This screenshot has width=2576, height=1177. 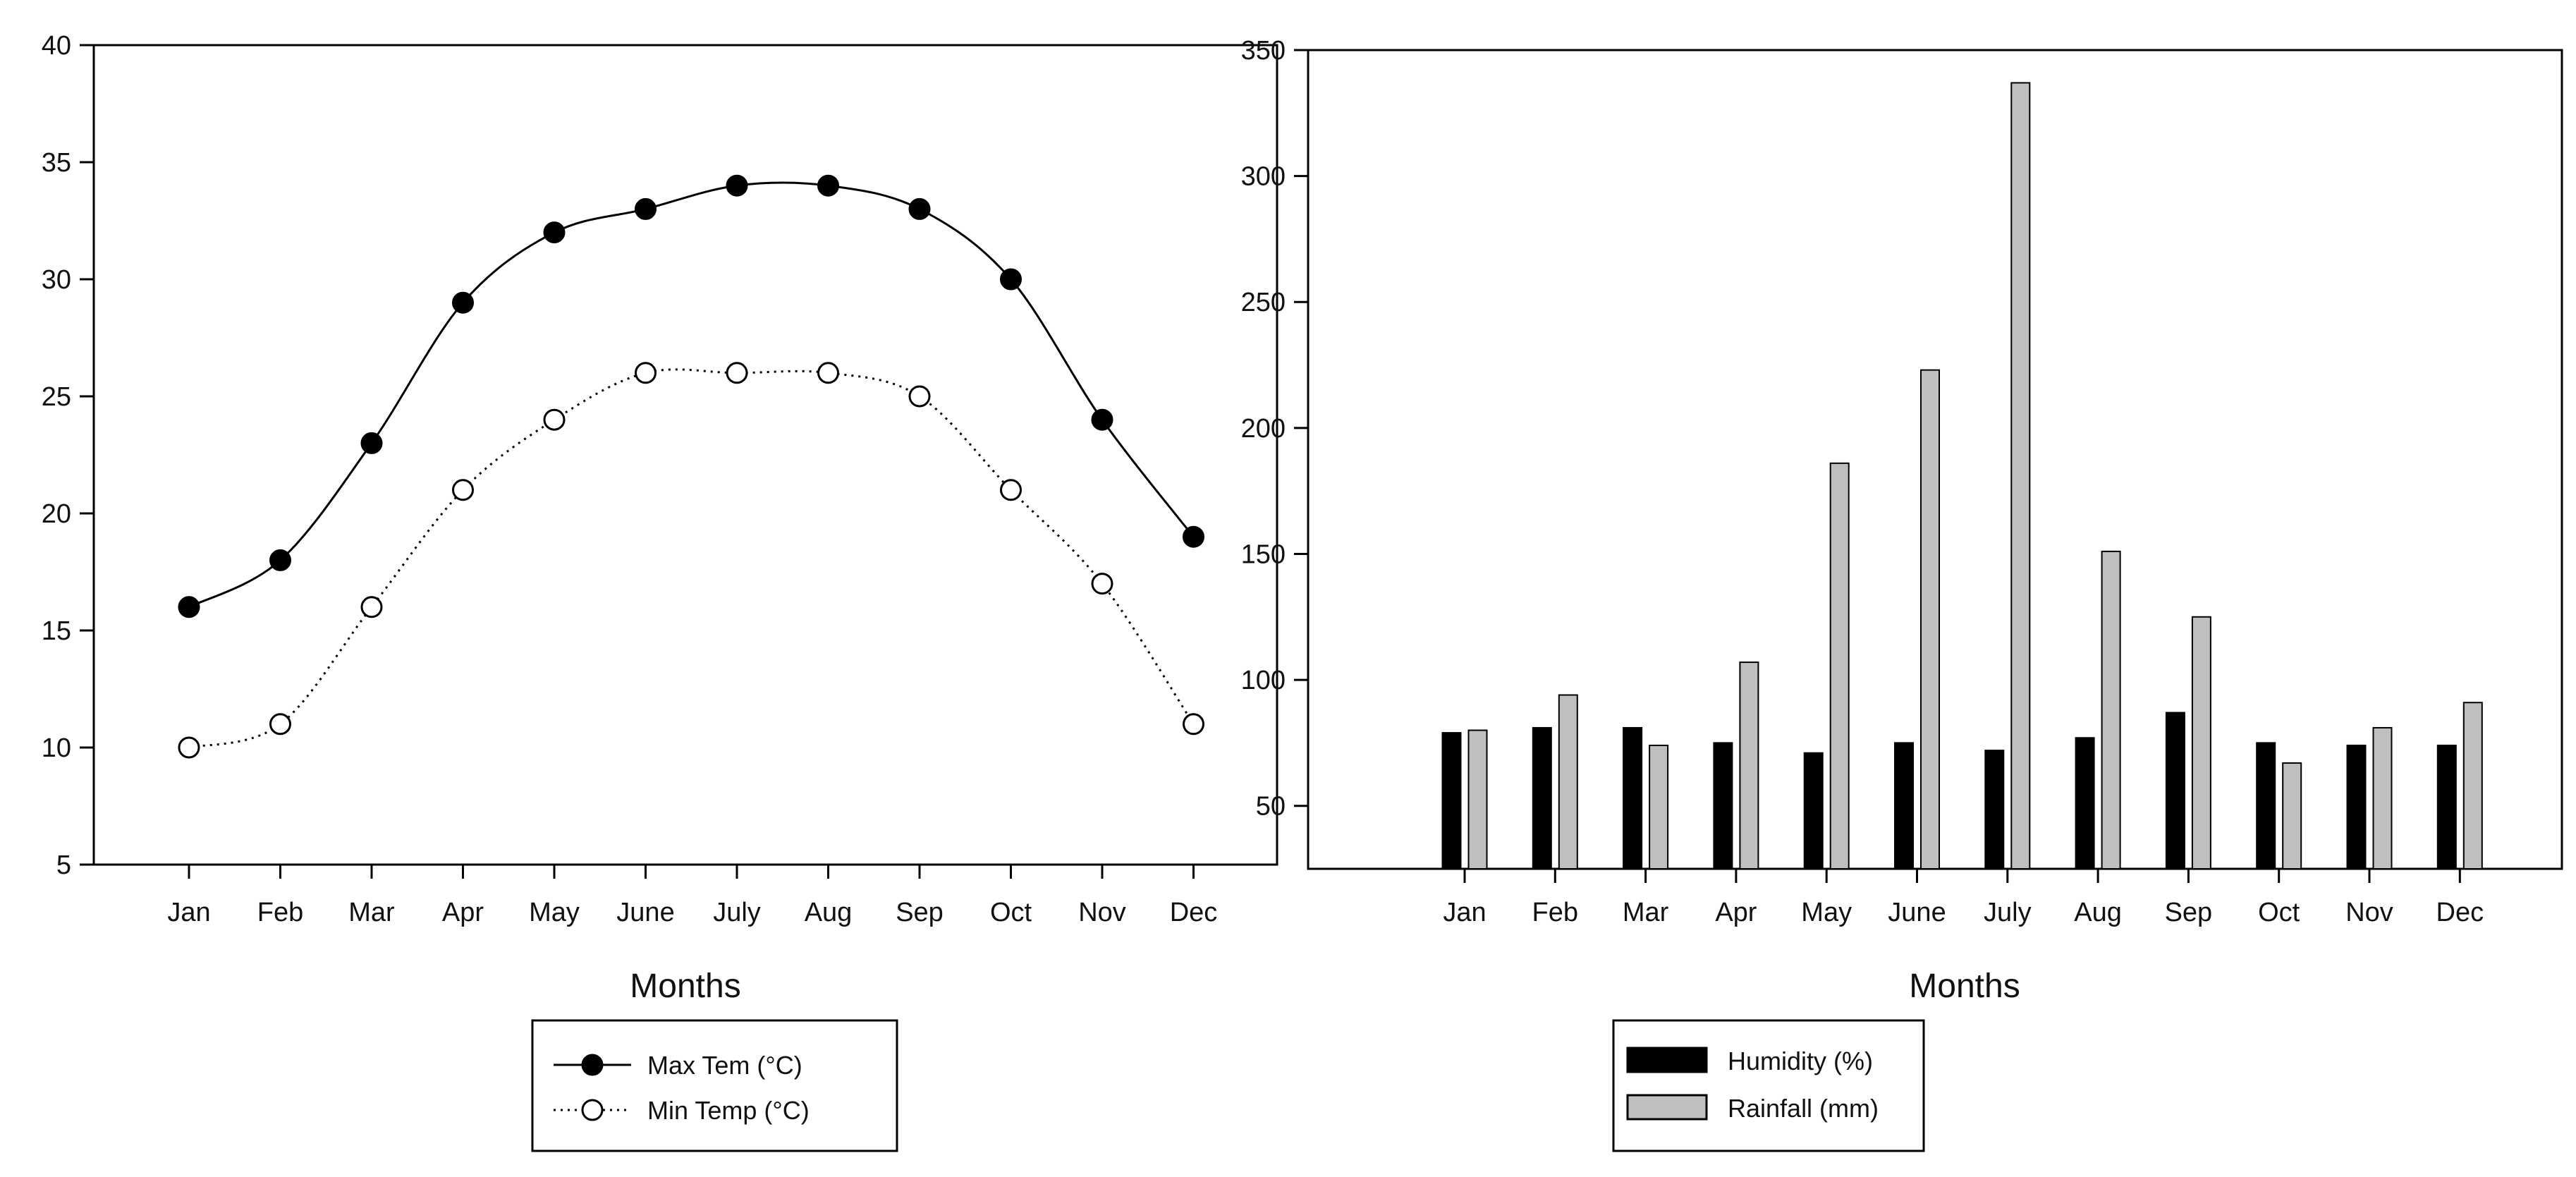 I want to click on temp-x-tick-label-june: June, so click(x=645, y=913).